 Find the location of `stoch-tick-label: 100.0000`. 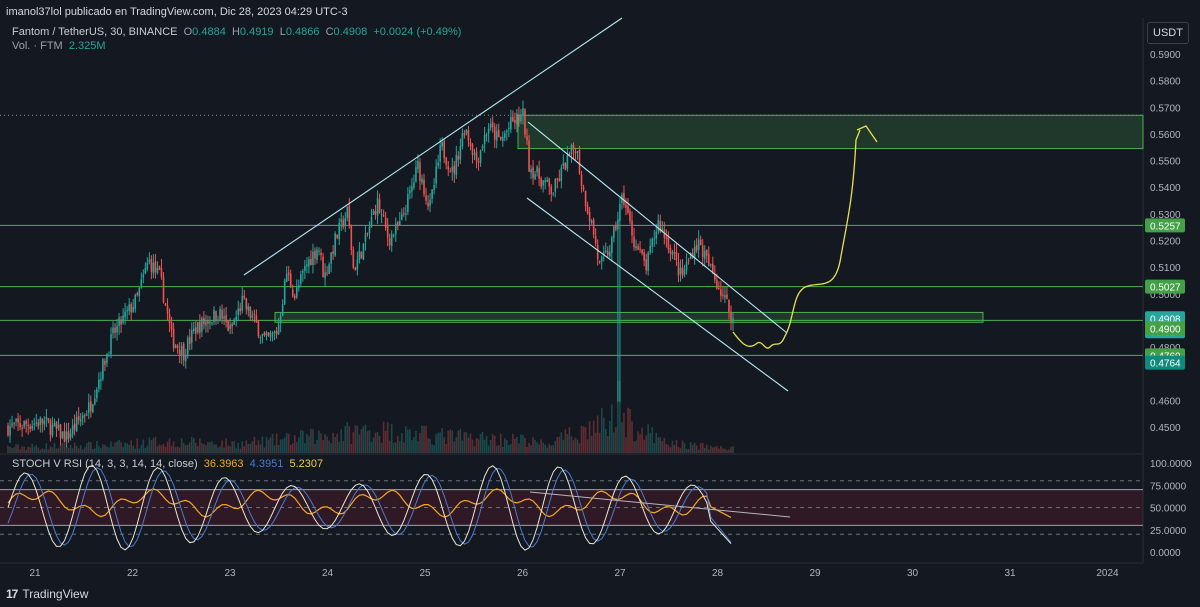

stoch-tick-label: 100.0000 is located at coordinates (1171, 464).